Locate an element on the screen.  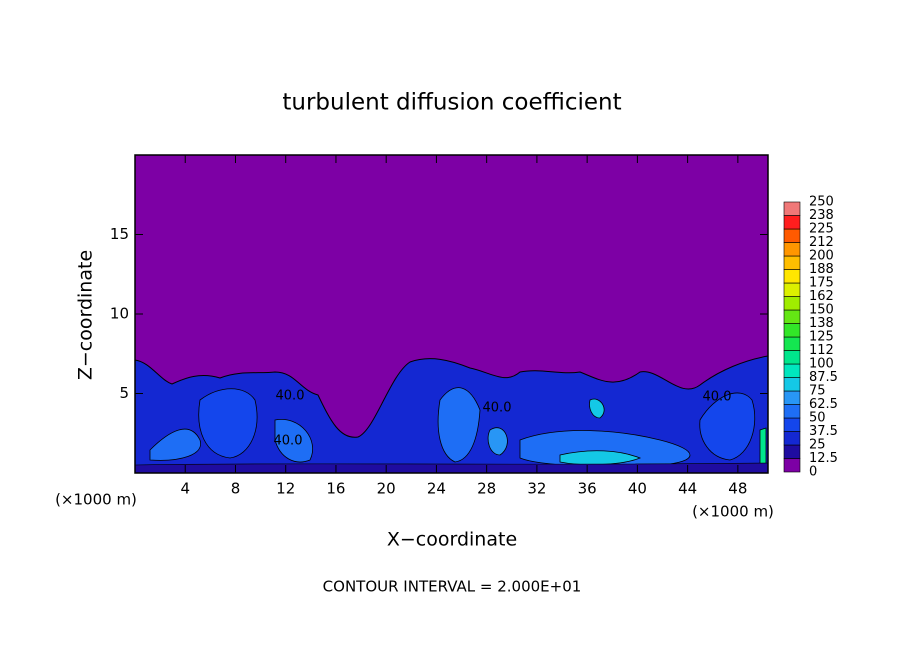
x-tick-label: 36 is located at coordinates (587, 489).